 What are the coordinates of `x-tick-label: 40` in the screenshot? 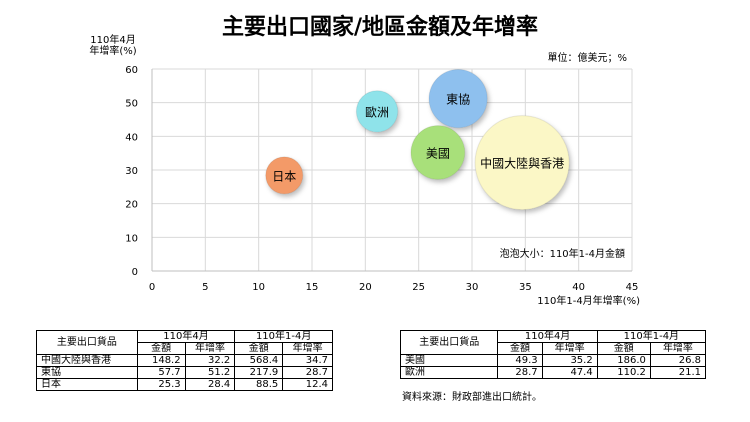 It's located at (578, 287).